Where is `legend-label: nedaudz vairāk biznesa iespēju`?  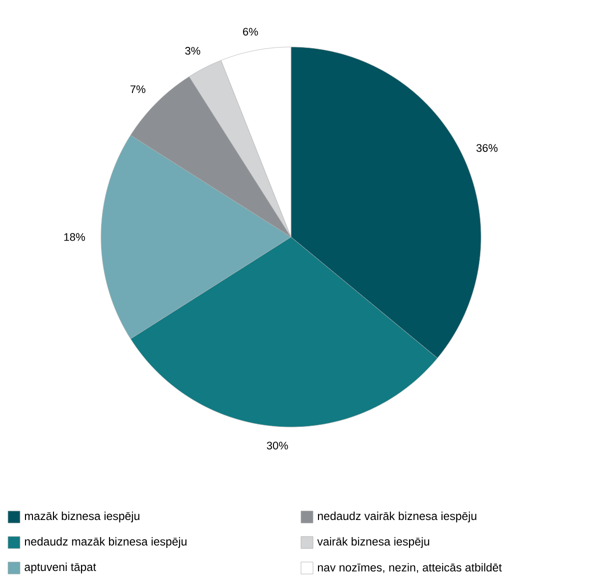
legend-label: nedaudz vairāk biznesa iespēju is located at coordinates (397, 517).